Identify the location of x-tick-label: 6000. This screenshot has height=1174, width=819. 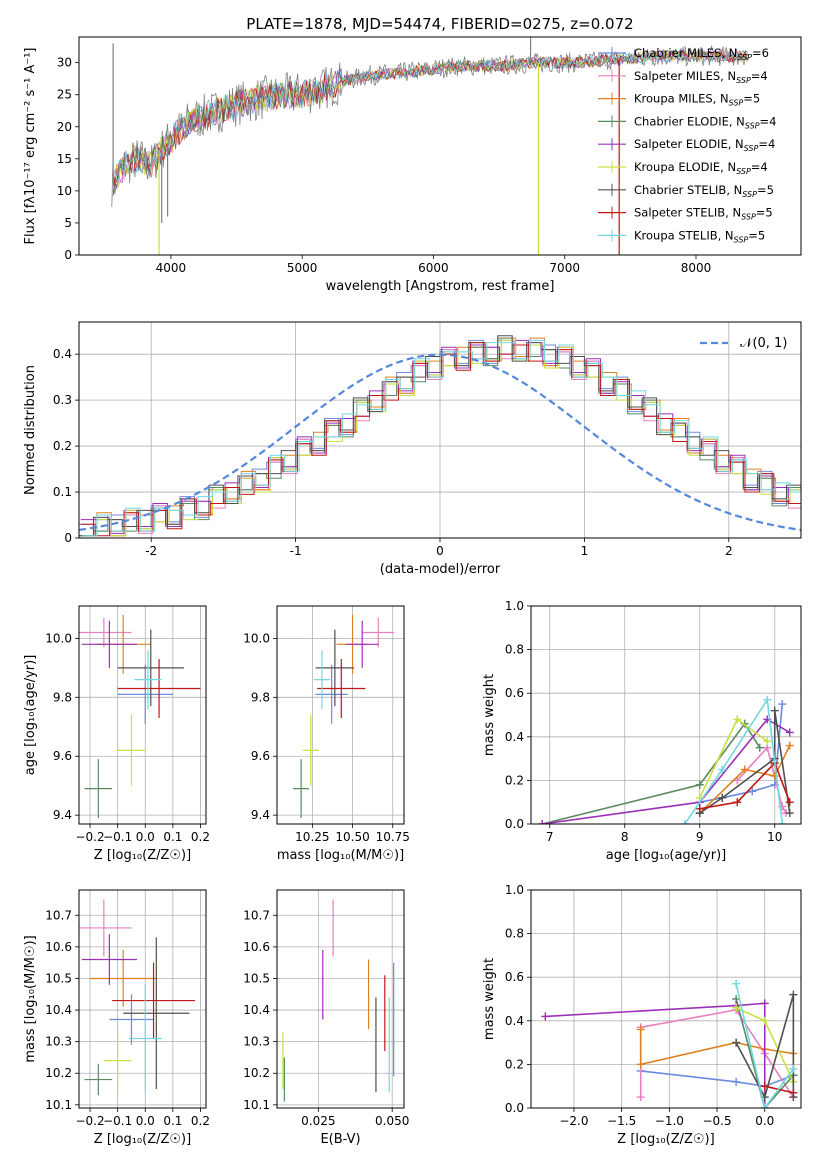
(433, 268).